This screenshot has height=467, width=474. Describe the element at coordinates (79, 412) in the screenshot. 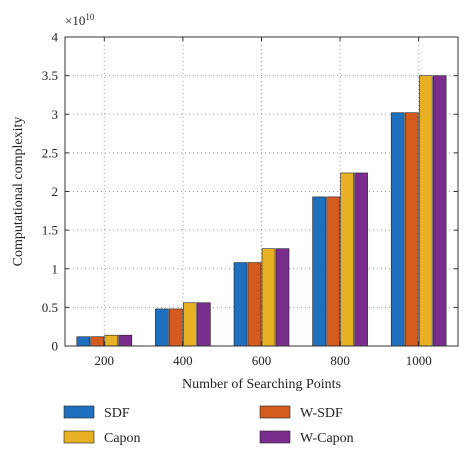

I see `legend-swatch-sdf` at that location.